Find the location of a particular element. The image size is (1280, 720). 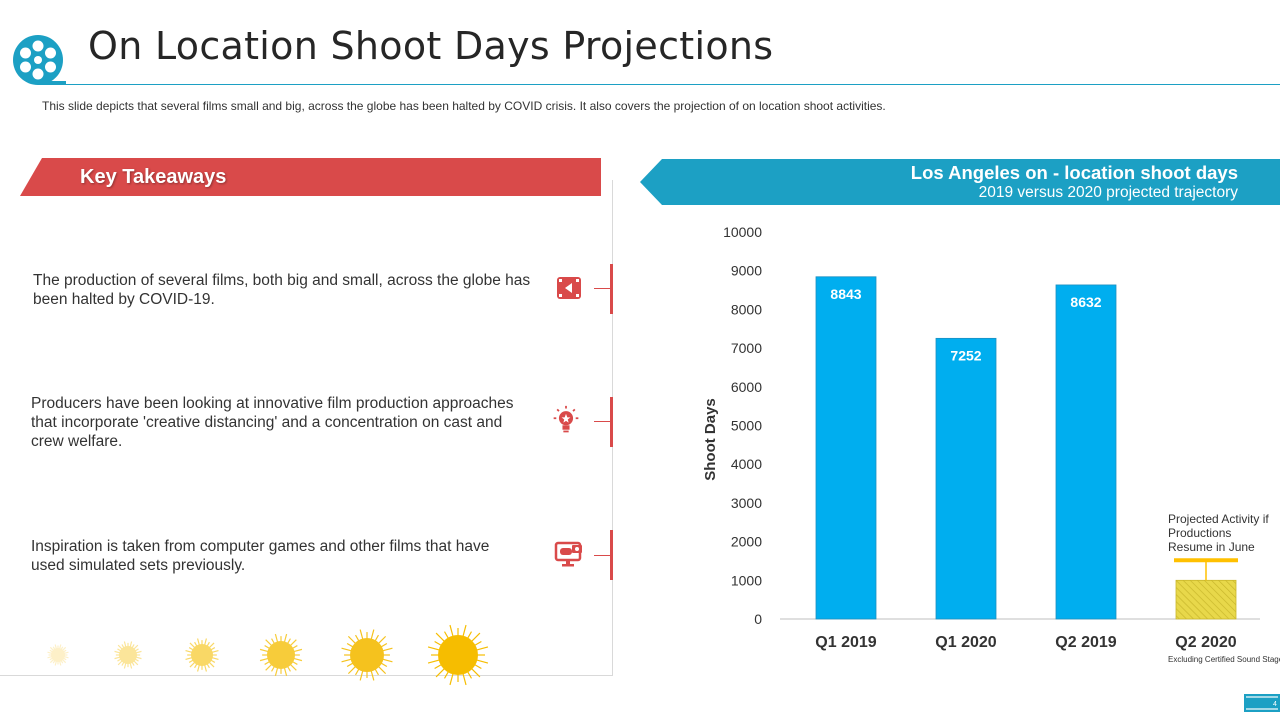

sun-progression-graphic is located at coordinates (268, 655).